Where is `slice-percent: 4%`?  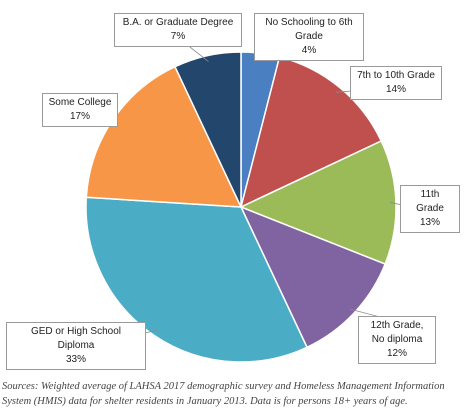 slice-percent: 4% is located at coordinates (309, 50).